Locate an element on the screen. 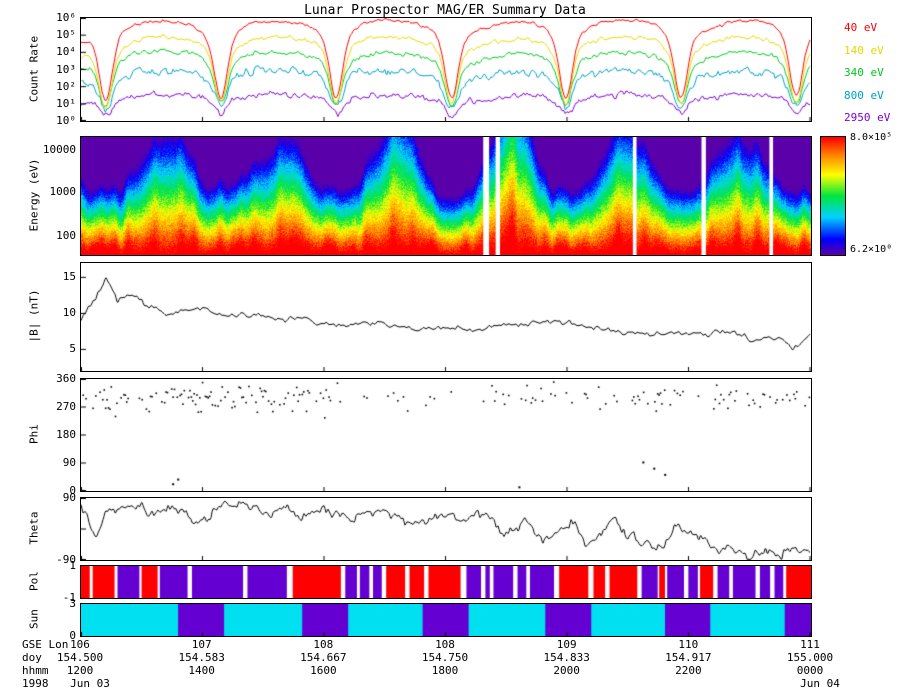 The image size is (900, 700). y-tick-label: 10¹ is located at coordinates (66, 103).